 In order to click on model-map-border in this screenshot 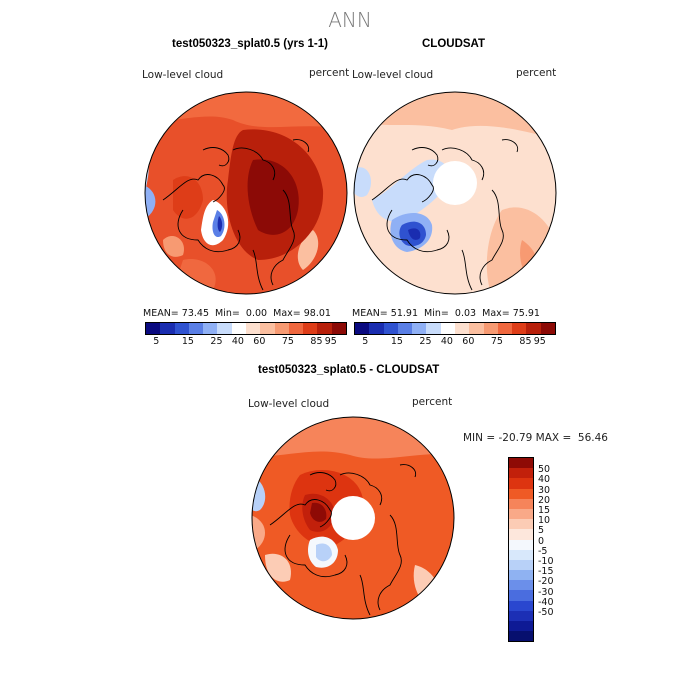, I will do `click(246, 193)`.